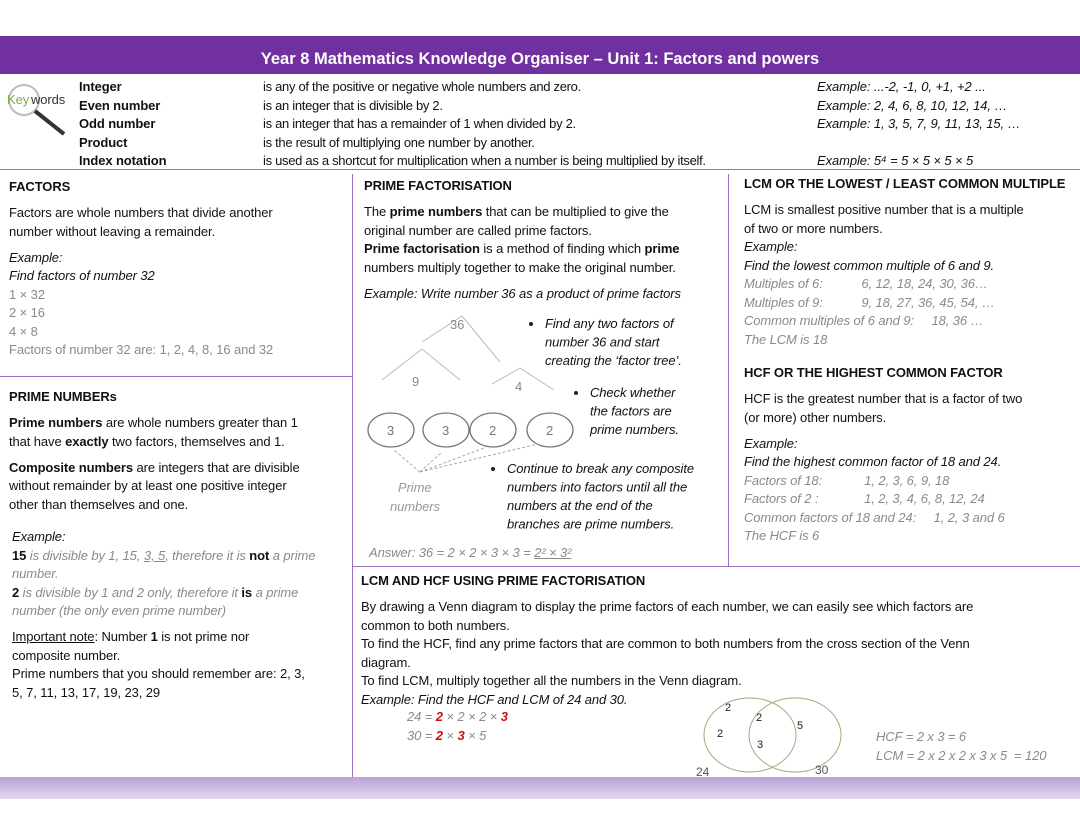 The width and height of the screenshot is (1080, 834). Describe the element at coordinates (822, 770) in the screenshot. I see `venn-label: 30` at that location.